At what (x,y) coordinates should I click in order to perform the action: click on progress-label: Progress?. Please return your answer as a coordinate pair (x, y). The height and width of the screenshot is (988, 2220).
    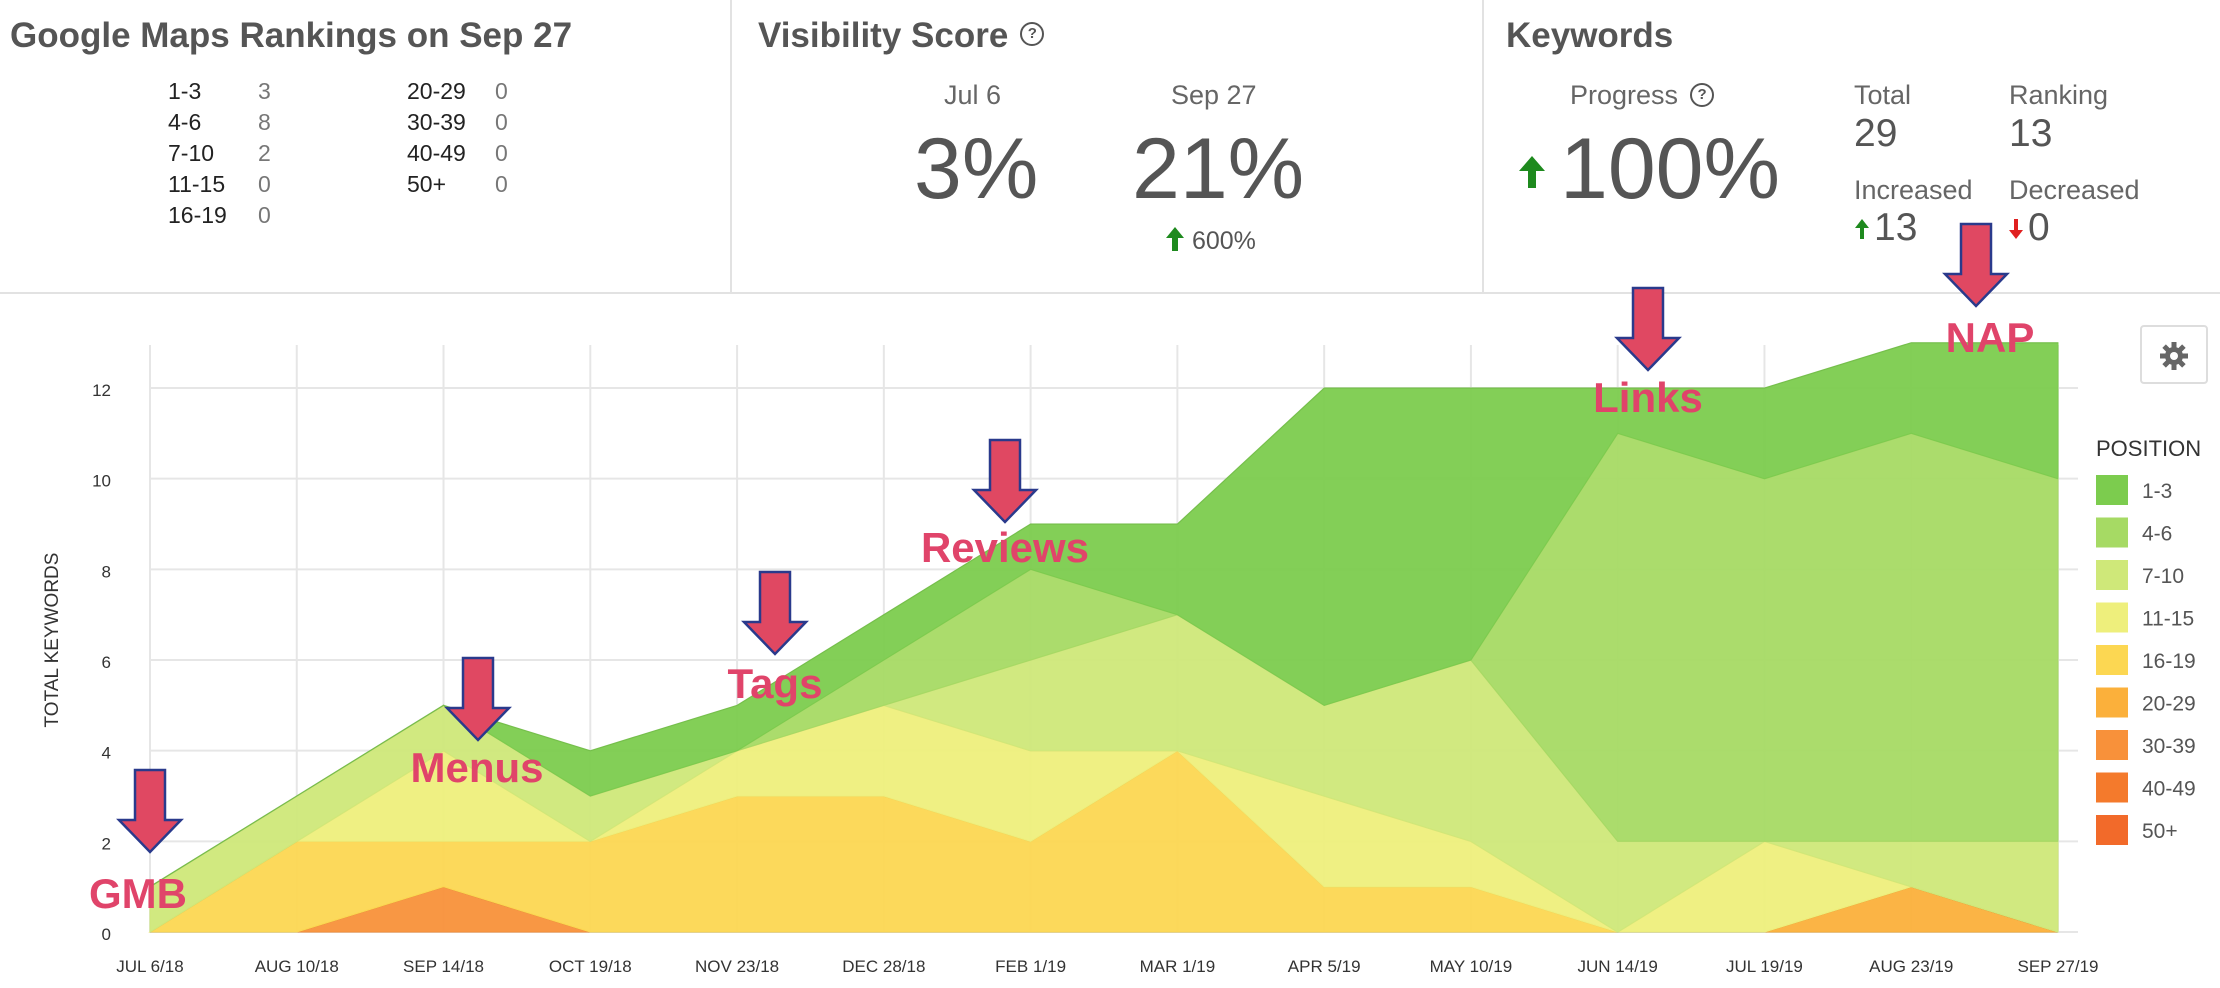
    Looking at the image, I should click on (1642, 95).